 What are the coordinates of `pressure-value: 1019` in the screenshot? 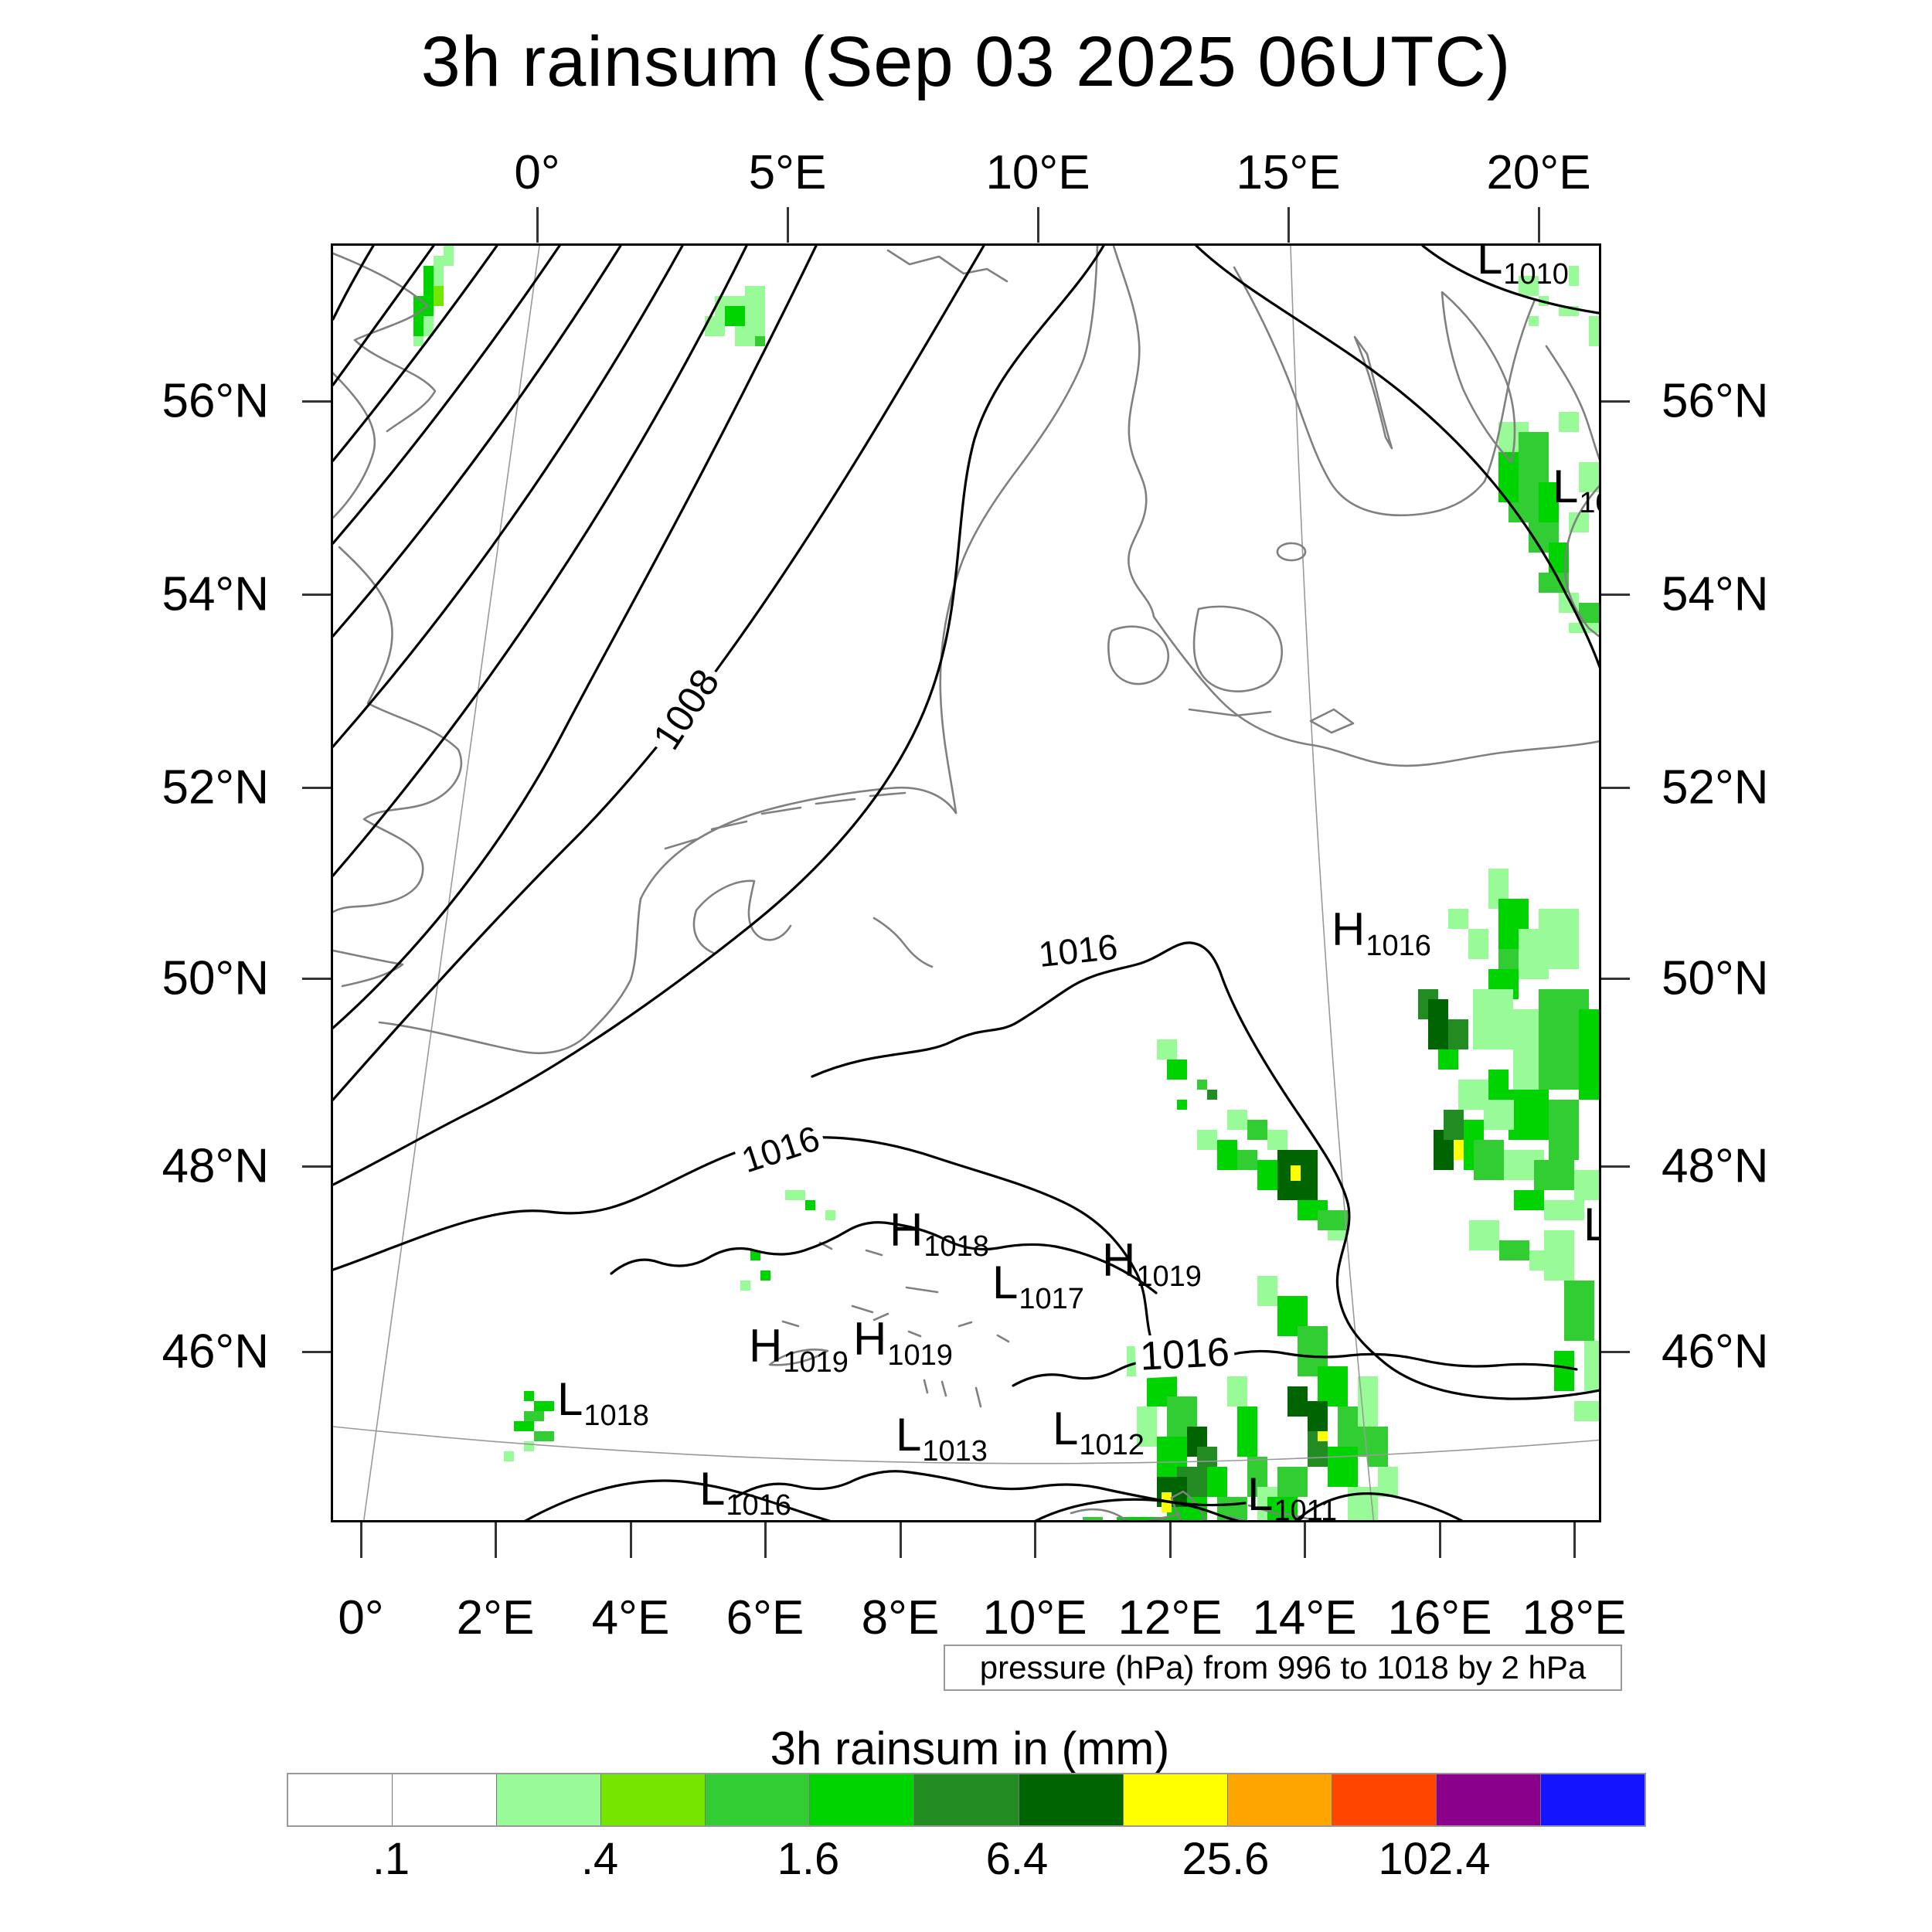 It's located at (1169, 1276).